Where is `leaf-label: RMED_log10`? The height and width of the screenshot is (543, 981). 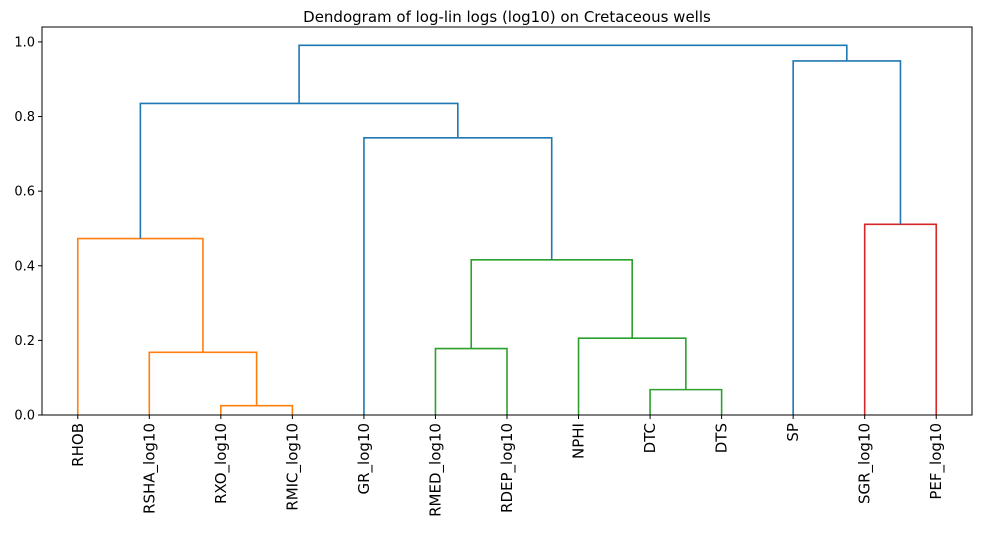
leaf-label: RMED_log10 is located at coordinates (435, 470).